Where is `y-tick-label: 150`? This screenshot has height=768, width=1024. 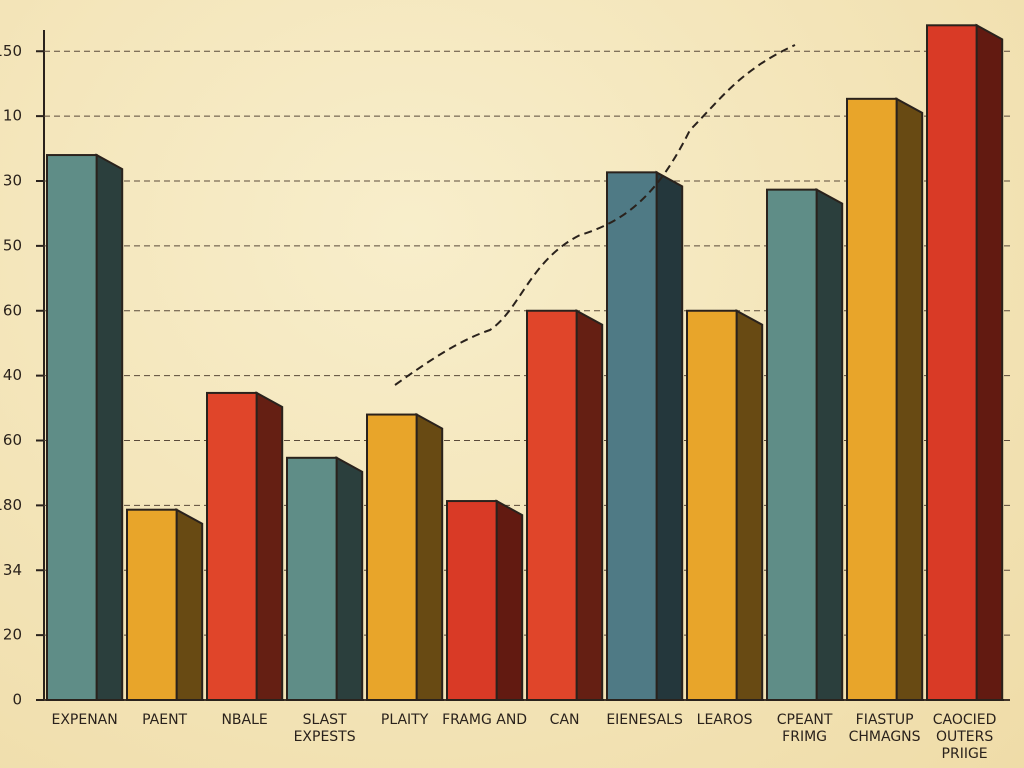 y-tick-label: 150 is located at coordinates (11, 51).